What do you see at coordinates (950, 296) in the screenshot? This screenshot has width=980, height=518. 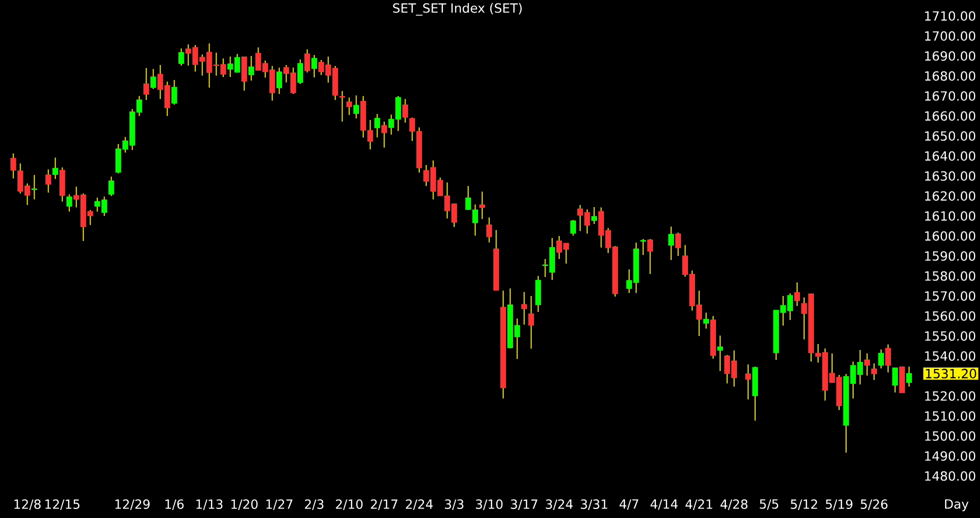 I see `y-tick-label: 1570.00` at bounding box center [950, 296].